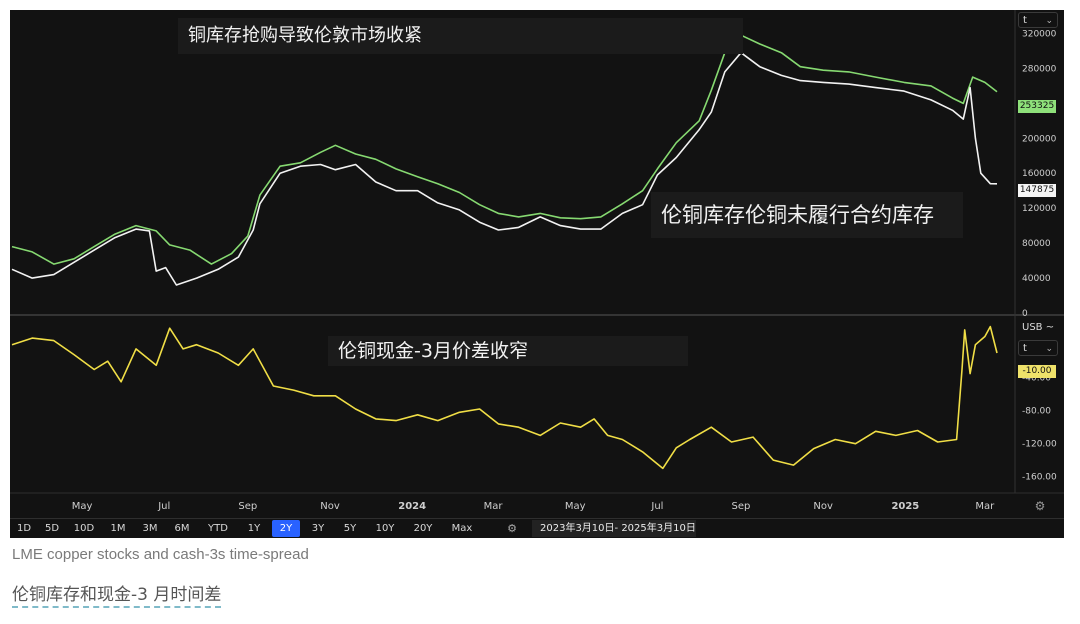  I want to click on y-tick-label: 40000, so click(1036, 279).